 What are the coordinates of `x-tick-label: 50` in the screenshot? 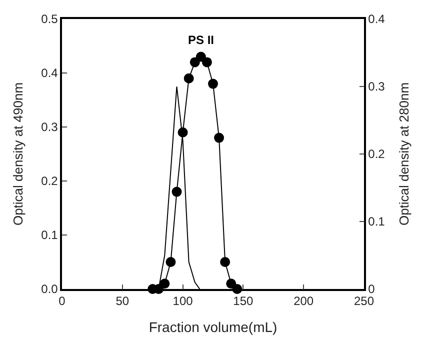 It's located at (123, 301).